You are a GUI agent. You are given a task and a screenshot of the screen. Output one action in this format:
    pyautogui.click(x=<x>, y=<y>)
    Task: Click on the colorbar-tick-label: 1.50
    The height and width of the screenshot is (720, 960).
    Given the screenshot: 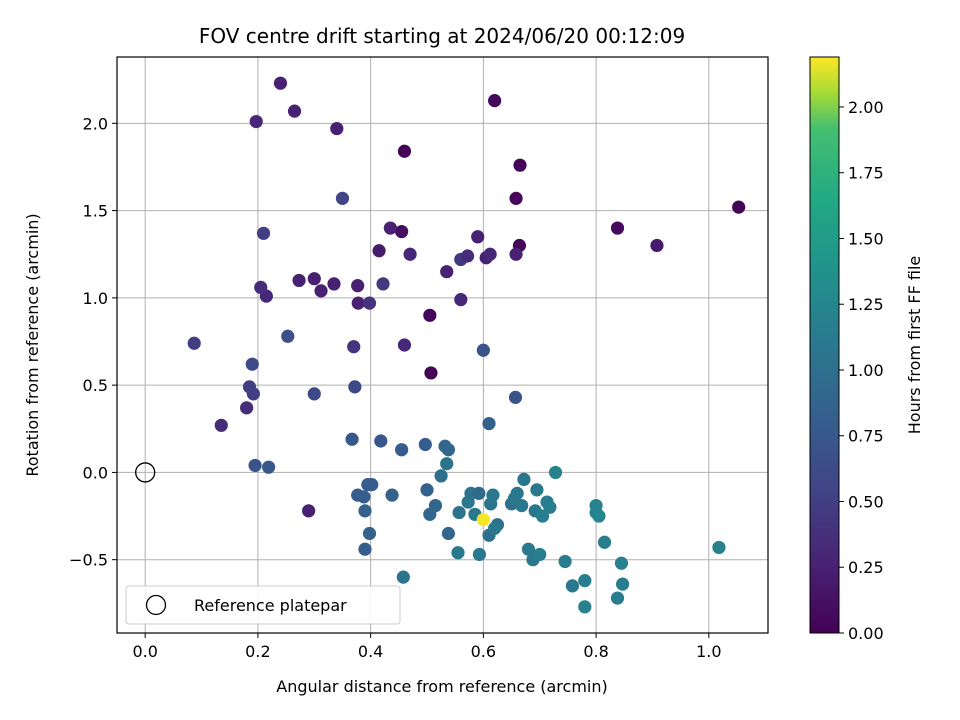 What is the action you would take?
    pyautogui.click(x=866, y=238)
    